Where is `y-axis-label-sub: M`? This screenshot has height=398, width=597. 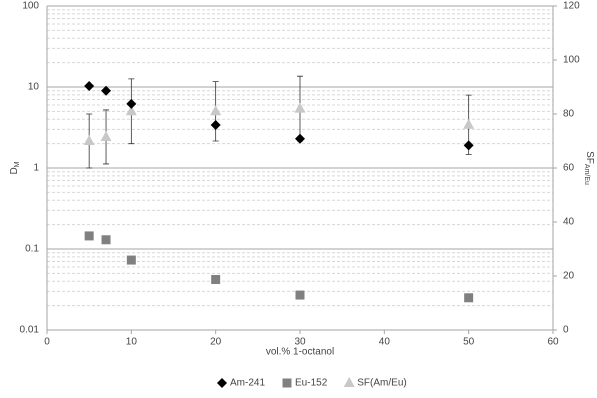
y-axis-label-sub: M is located at coordinates (17, 164).